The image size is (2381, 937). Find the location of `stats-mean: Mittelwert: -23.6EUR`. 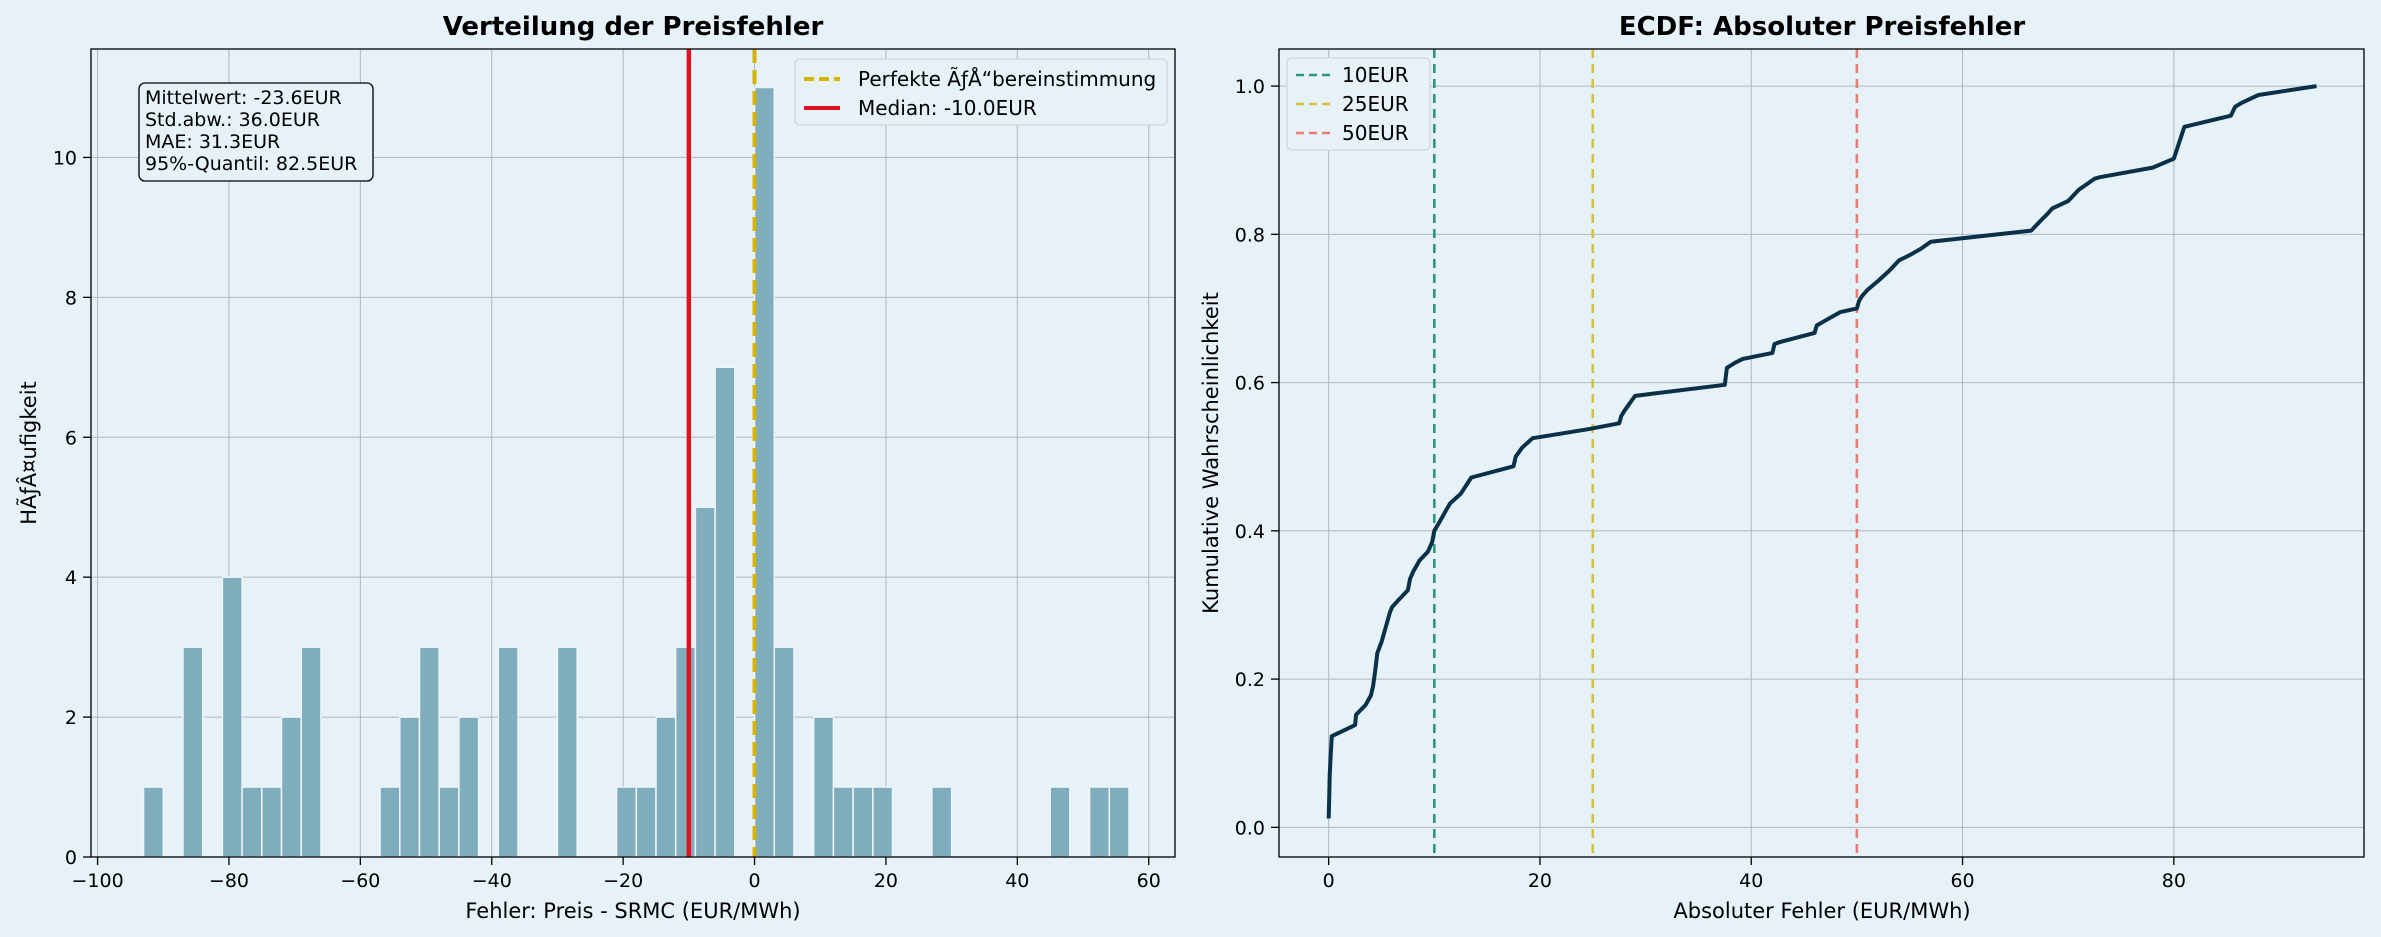

stats-mean: Mittelwert: -23.6EUR is located at coordinates (243, 98).